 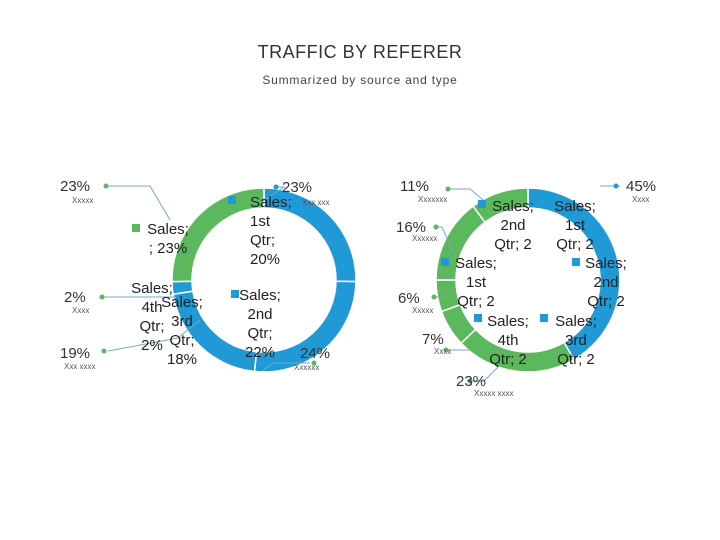 What do you see at coordinates (306, 367) in the screenshot?
I see `donut-1-percent-sublabel-2: Xxxxxx` at bounding box center [306, 367].